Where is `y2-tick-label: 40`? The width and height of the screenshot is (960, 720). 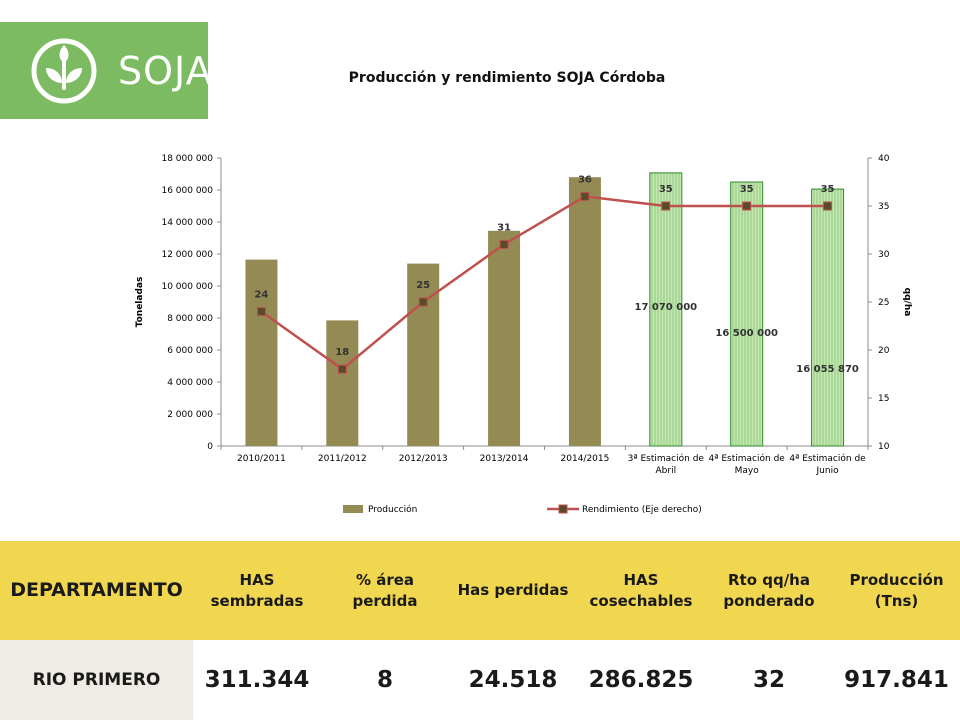 y2-tick-label: 40 is located at coordinates (884, 159).